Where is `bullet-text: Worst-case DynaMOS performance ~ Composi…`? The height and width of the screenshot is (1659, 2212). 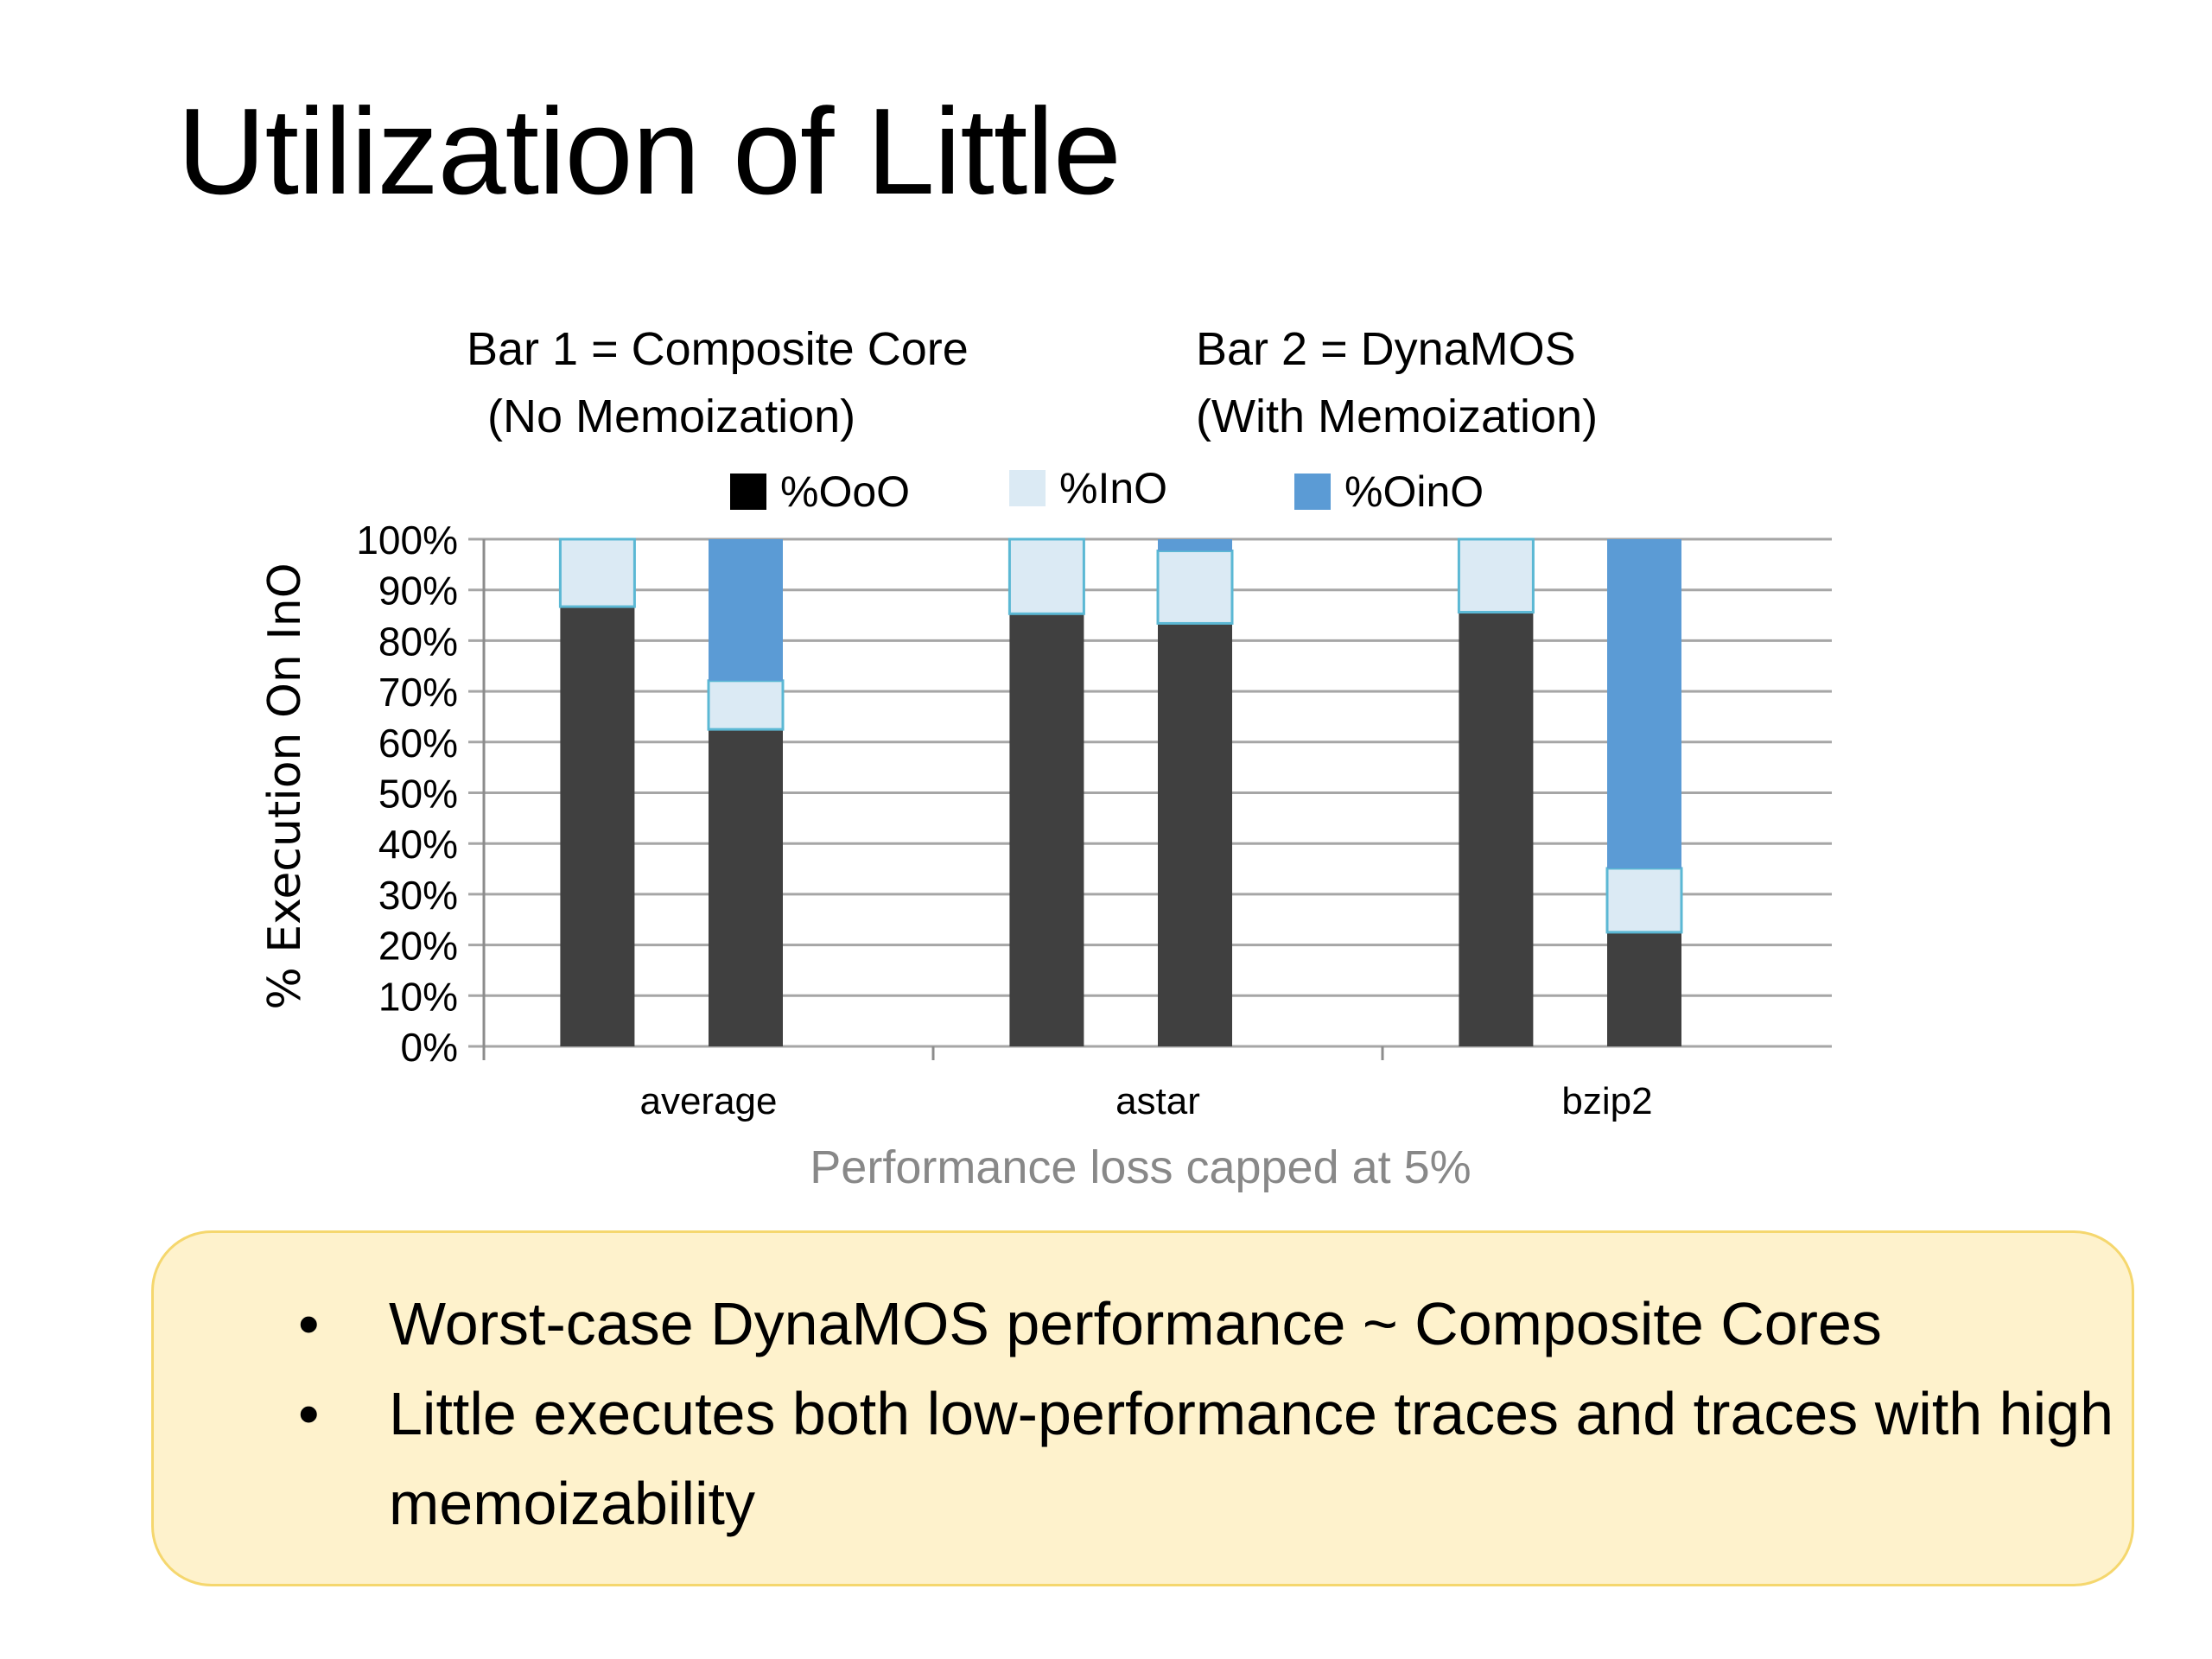 bullet-text: Worst-case DynaMOS performance ~ Composi… is located at coordinates (1135, 1323).